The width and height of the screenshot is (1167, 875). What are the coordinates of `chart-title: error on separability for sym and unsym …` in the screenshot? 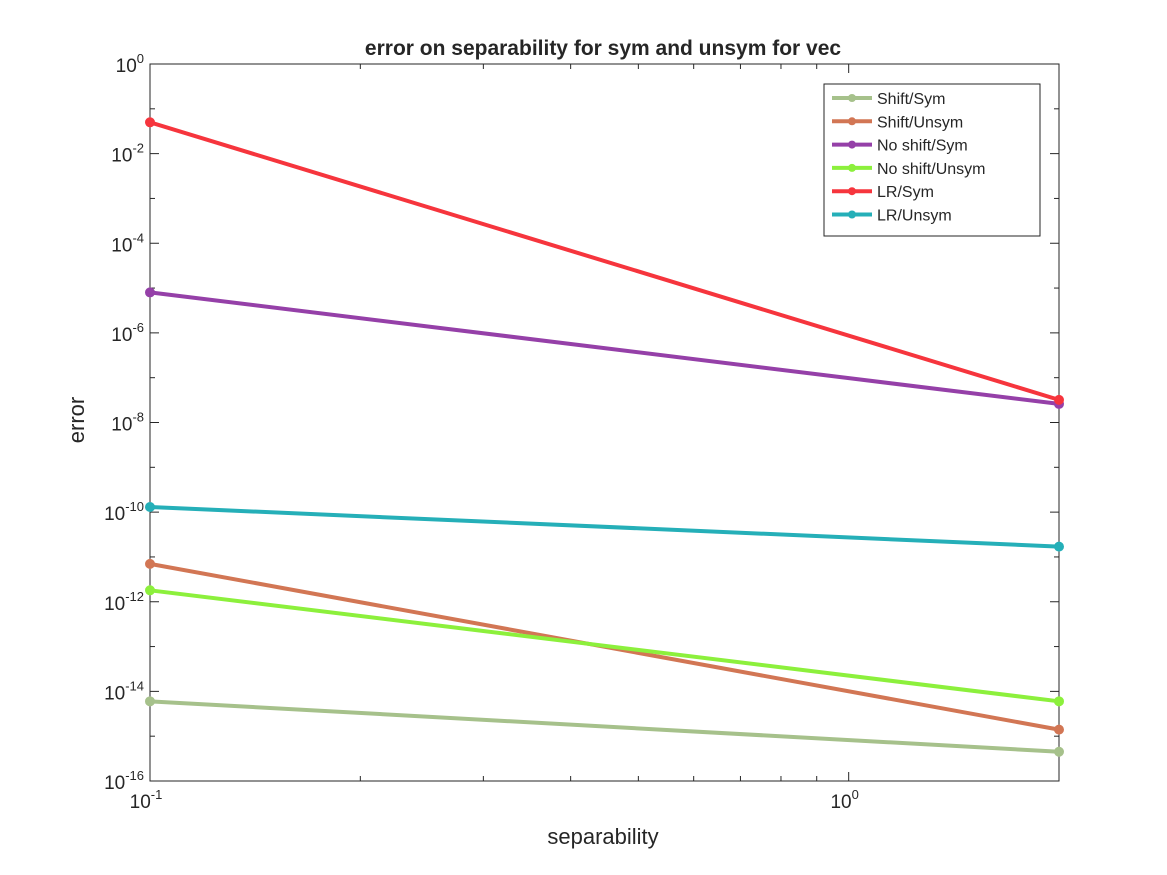 It's located at (603, 48).